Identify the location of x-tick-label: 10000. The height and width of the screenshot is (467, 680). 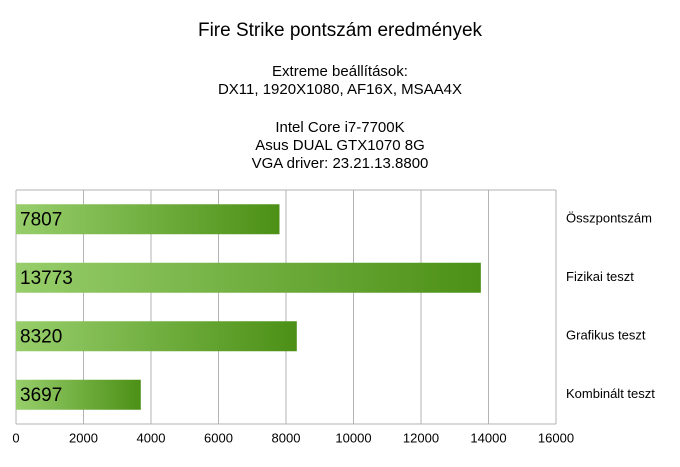
(353, 437).